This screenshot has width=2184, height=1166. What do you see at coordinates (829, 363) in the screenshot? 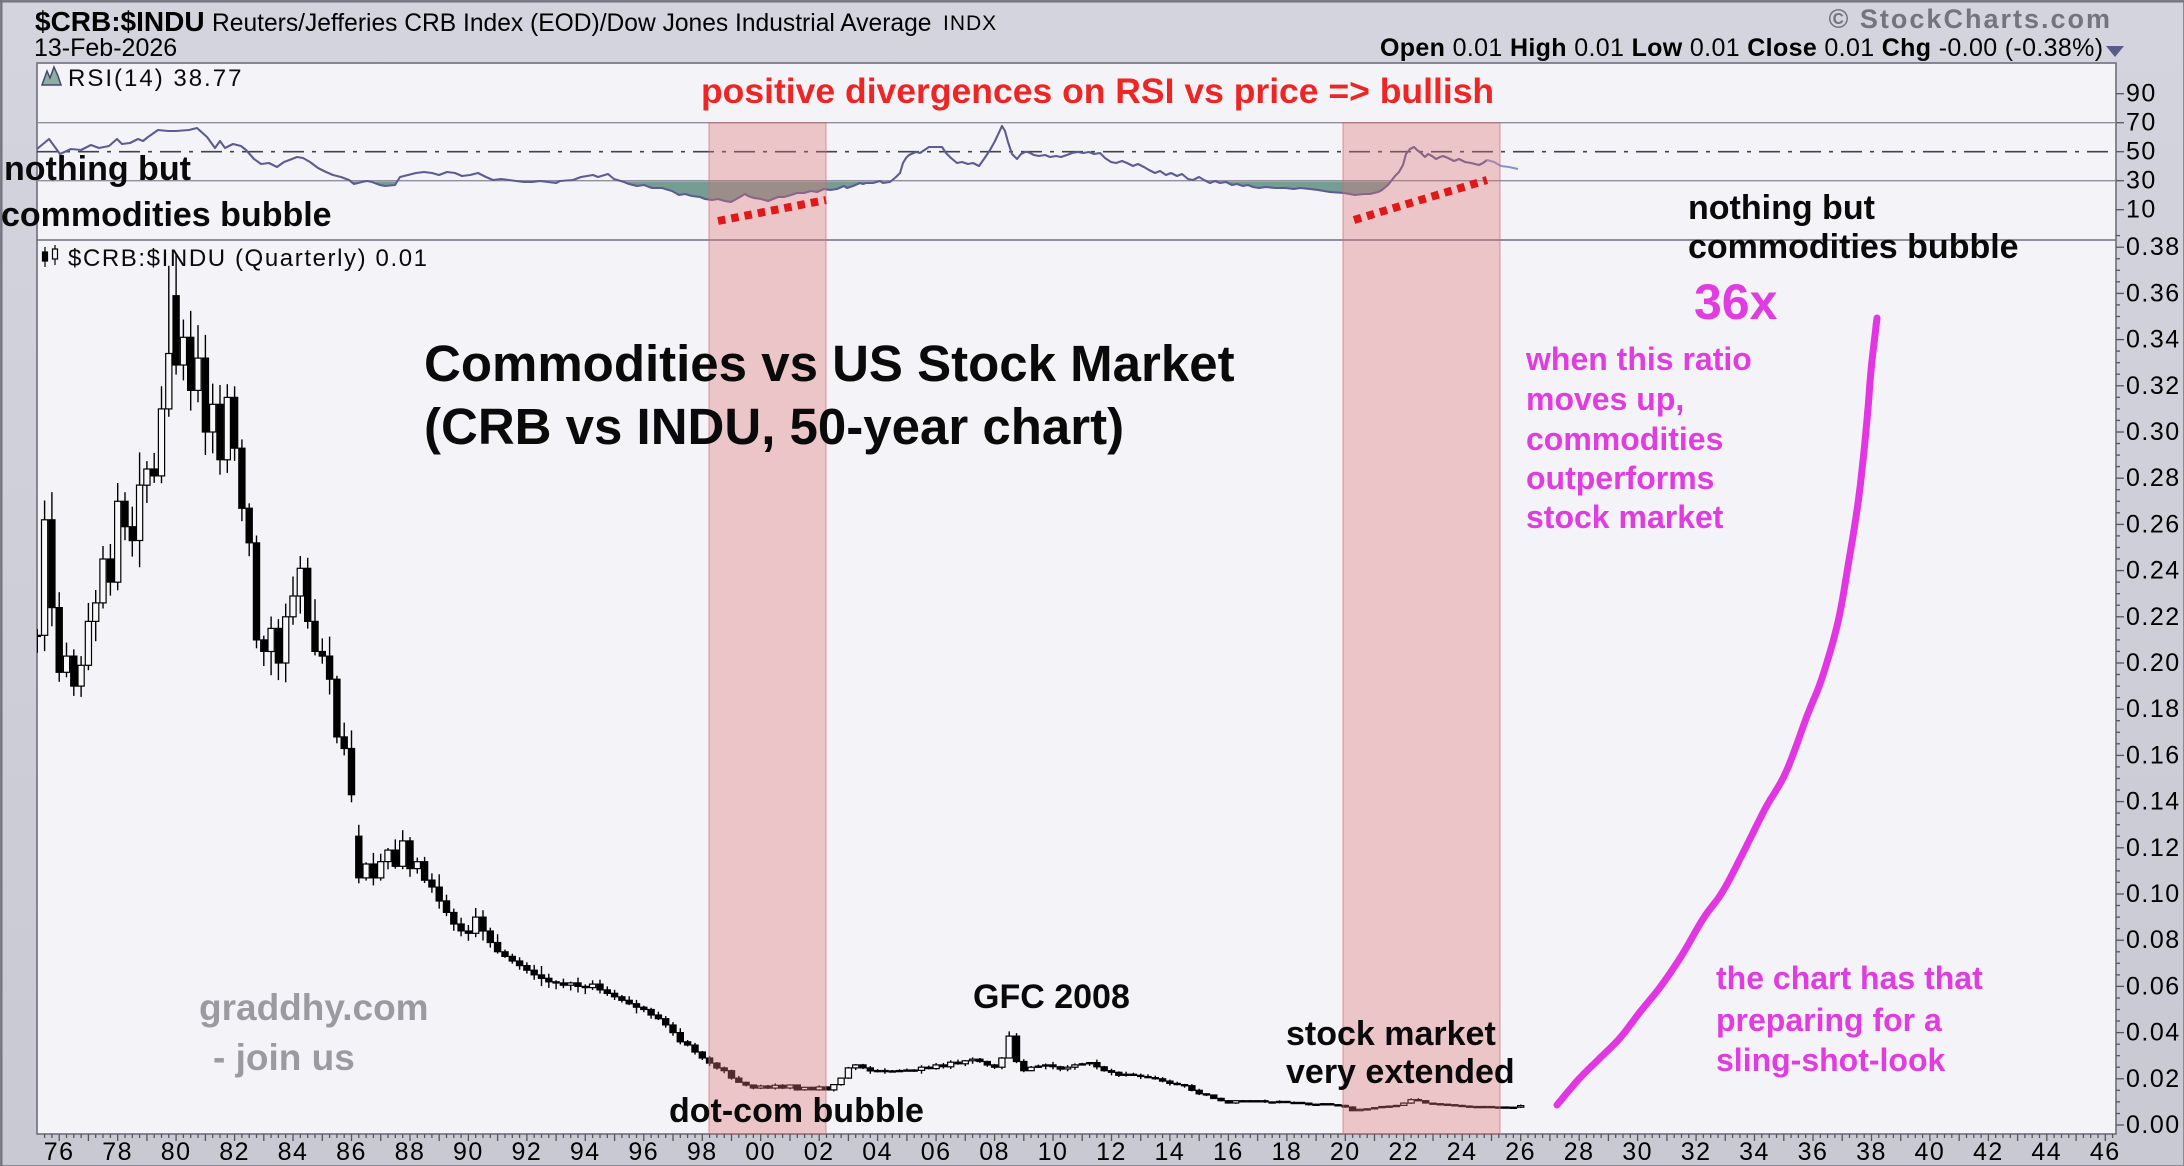
I see `svg-text: Commodities vs US Stock Market` at bounding box center [829, 363].